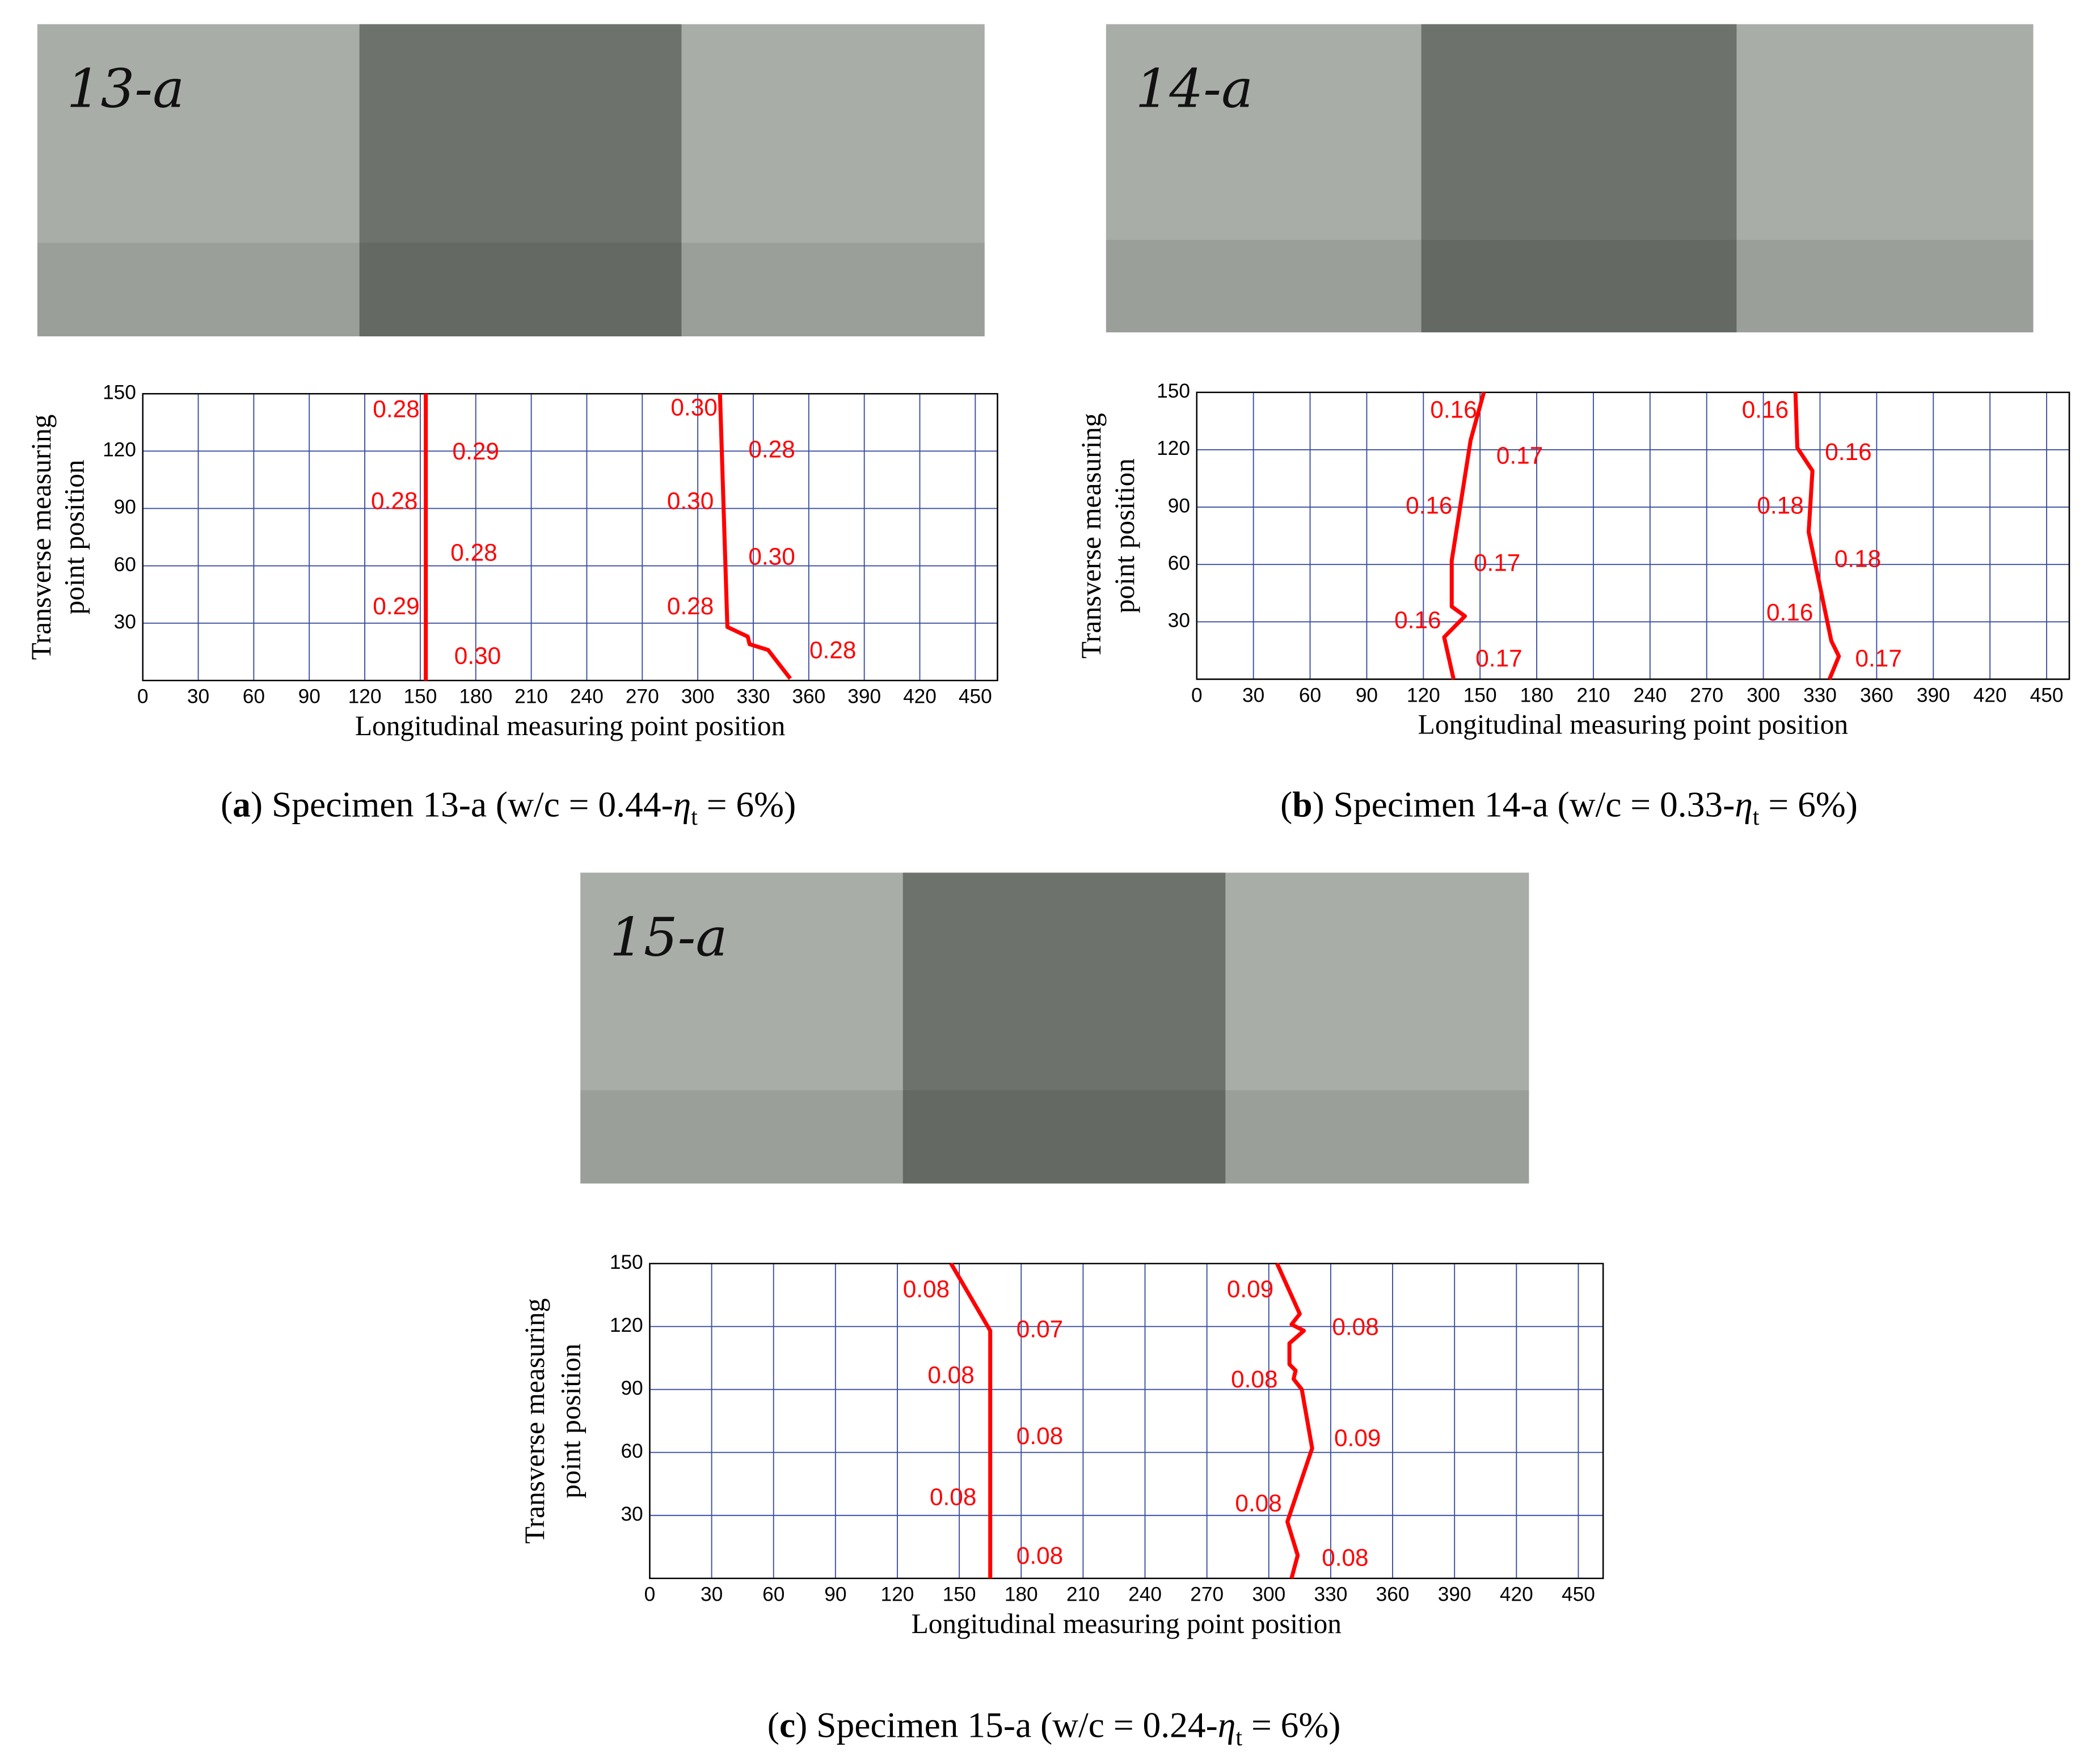 This screenshot has width=2092, height=1764. What do you see at coordinates (1393, 1595) in the screenshot?
I see `x-tick-label: 360` at bounding box center [1393, 1595].